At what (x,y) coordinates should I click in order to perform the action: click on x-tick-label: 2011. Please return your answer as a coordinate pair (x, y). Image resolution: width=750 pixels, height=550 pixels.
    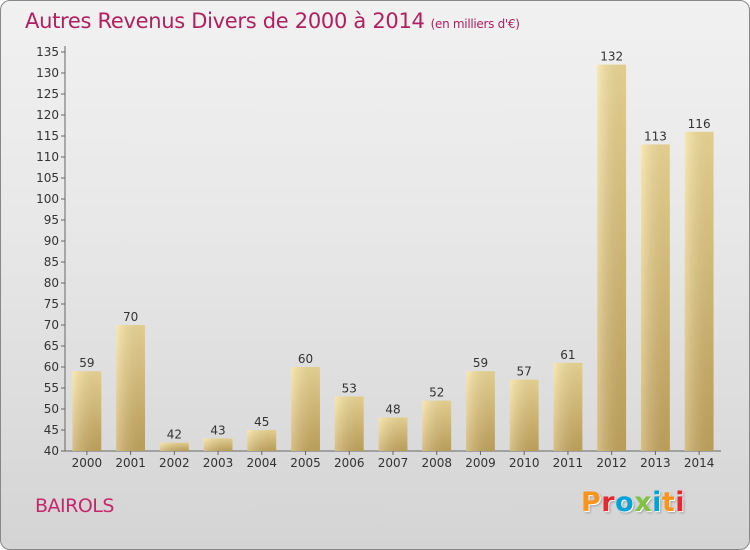
    Looking at the image, I should click on (568, 463).